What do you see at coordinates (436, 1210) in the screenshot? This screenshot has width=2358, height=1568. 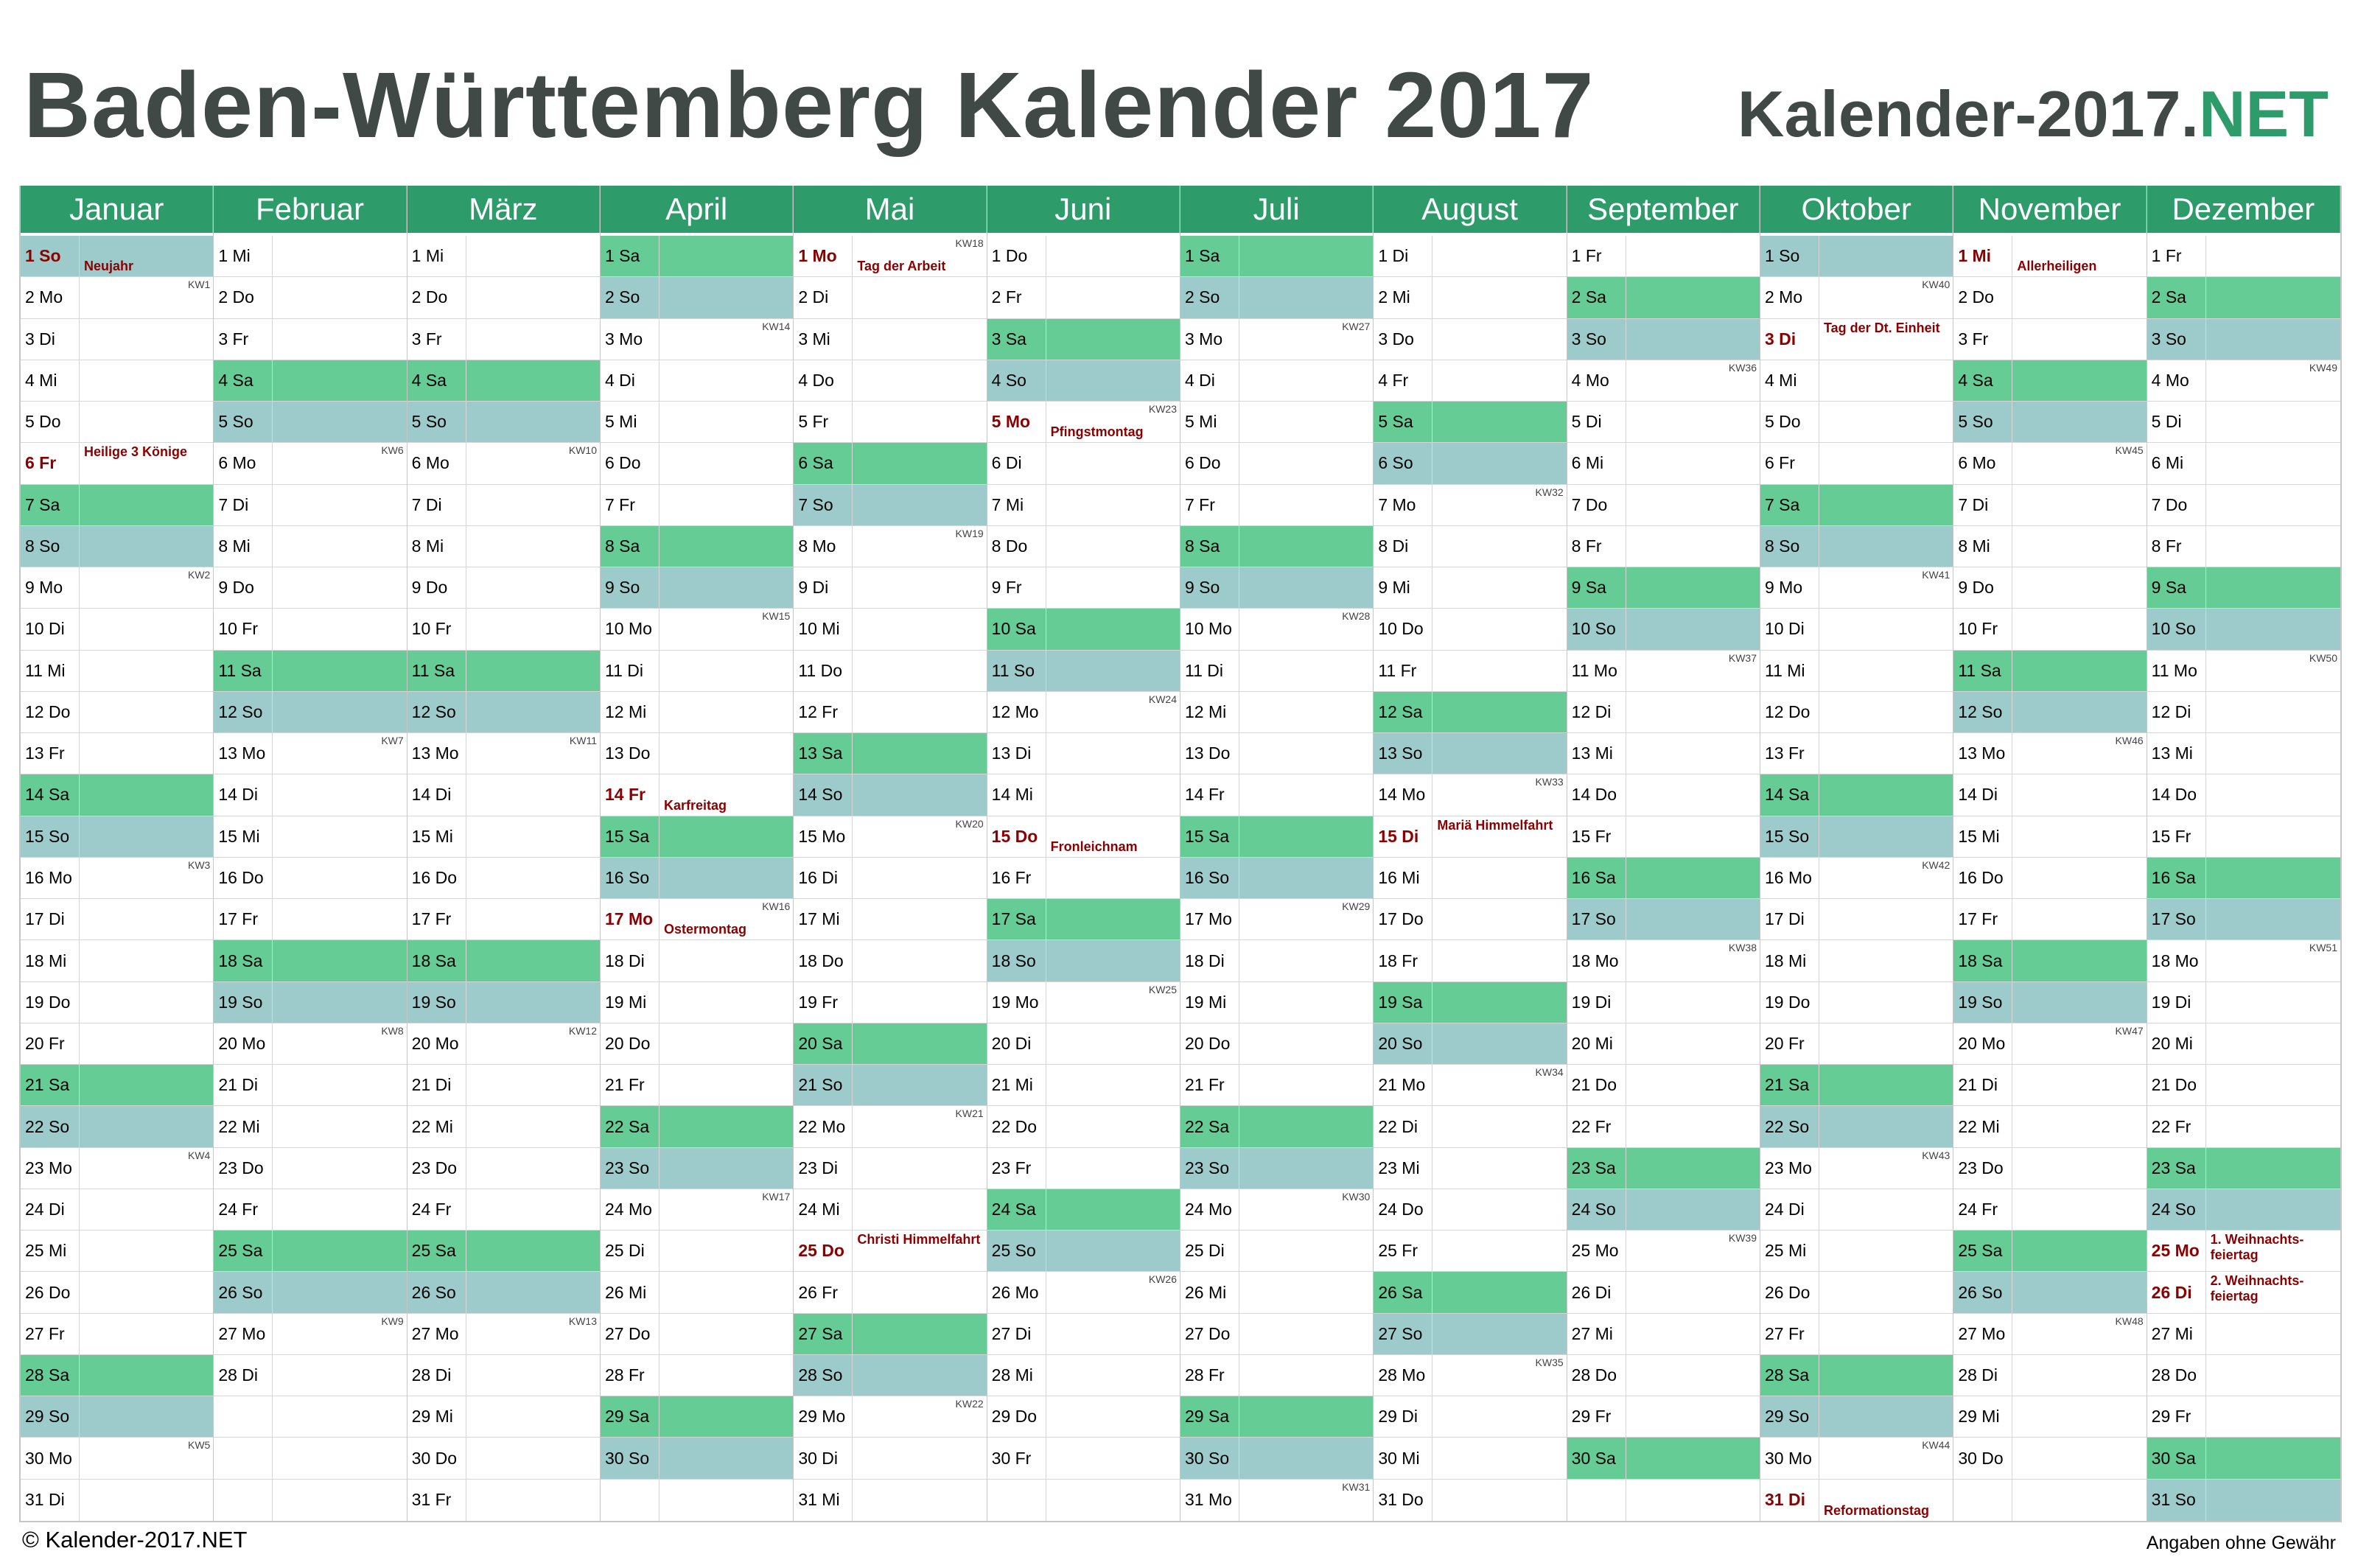 I see `day-label: 24 Fr` at bounding box center [436, 1210].